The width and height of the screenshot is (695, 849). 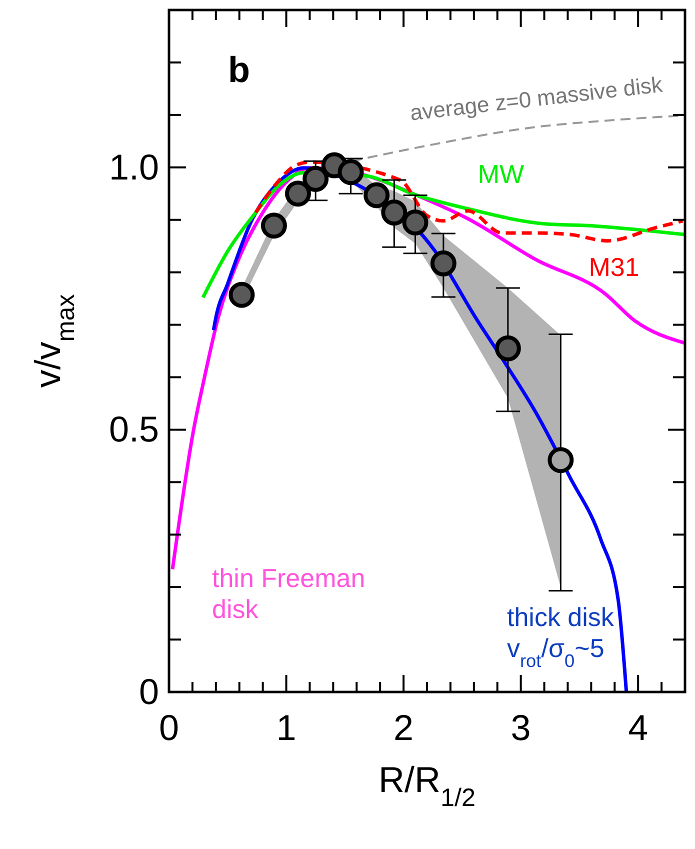 What do you see at coordinates (501, 174) in the screenshot?
I see `series-label: MW` at bounding box center [501, 174].